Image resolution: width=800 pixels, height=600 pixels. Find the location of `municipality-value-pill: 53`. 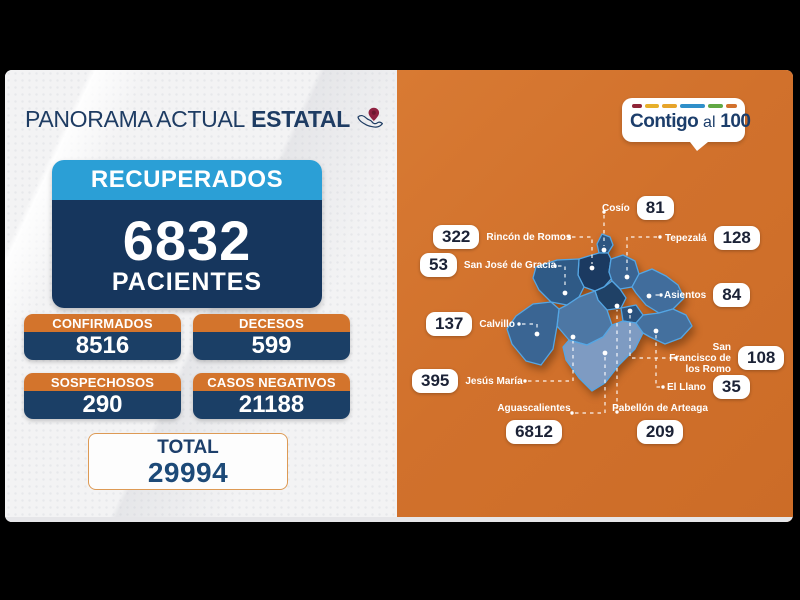

municipality-value-pill: 53 is located at coordinates (438, 265).